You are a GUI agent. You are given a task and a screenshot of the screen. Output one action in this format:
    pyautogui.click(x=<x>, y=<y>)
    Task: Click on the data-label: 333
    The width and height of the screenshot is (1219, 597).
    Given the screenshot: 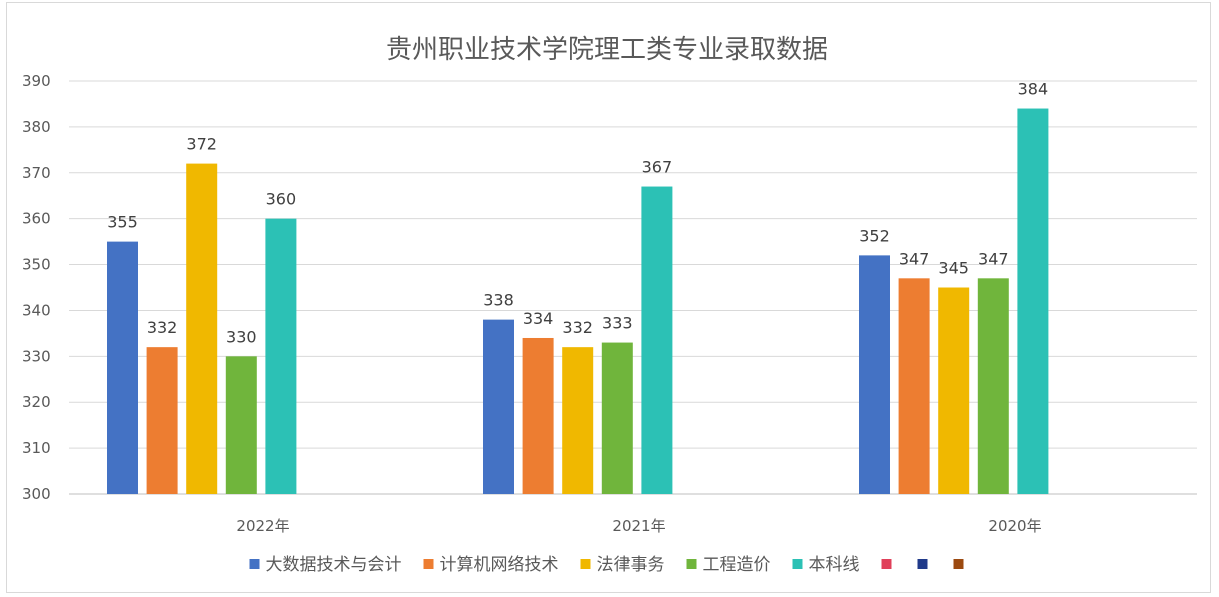 What is the action you would take?
    pyautogui.click(x=617, y=323)
    